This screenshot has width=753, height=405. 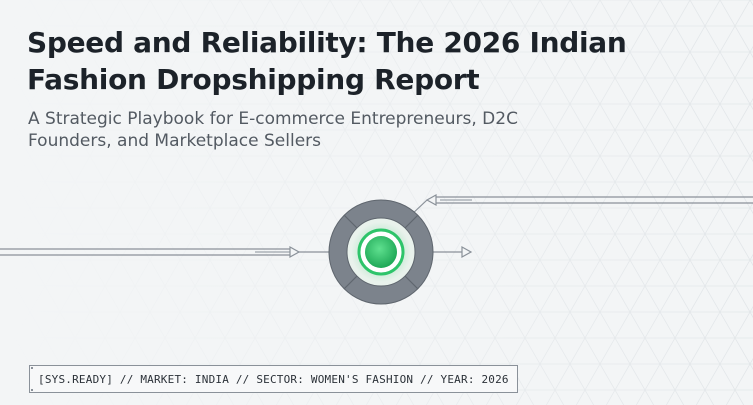 I want to click on outgoing-connector, so click(x=452, y=252).